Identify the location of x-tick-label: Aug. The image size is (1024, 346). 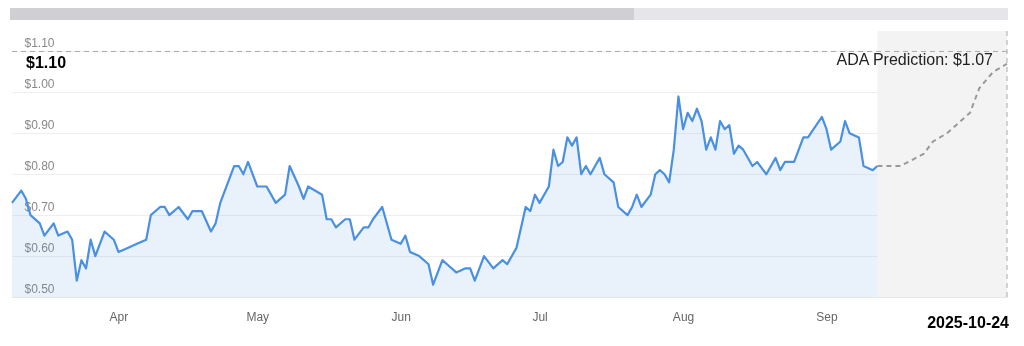
(683, 316).